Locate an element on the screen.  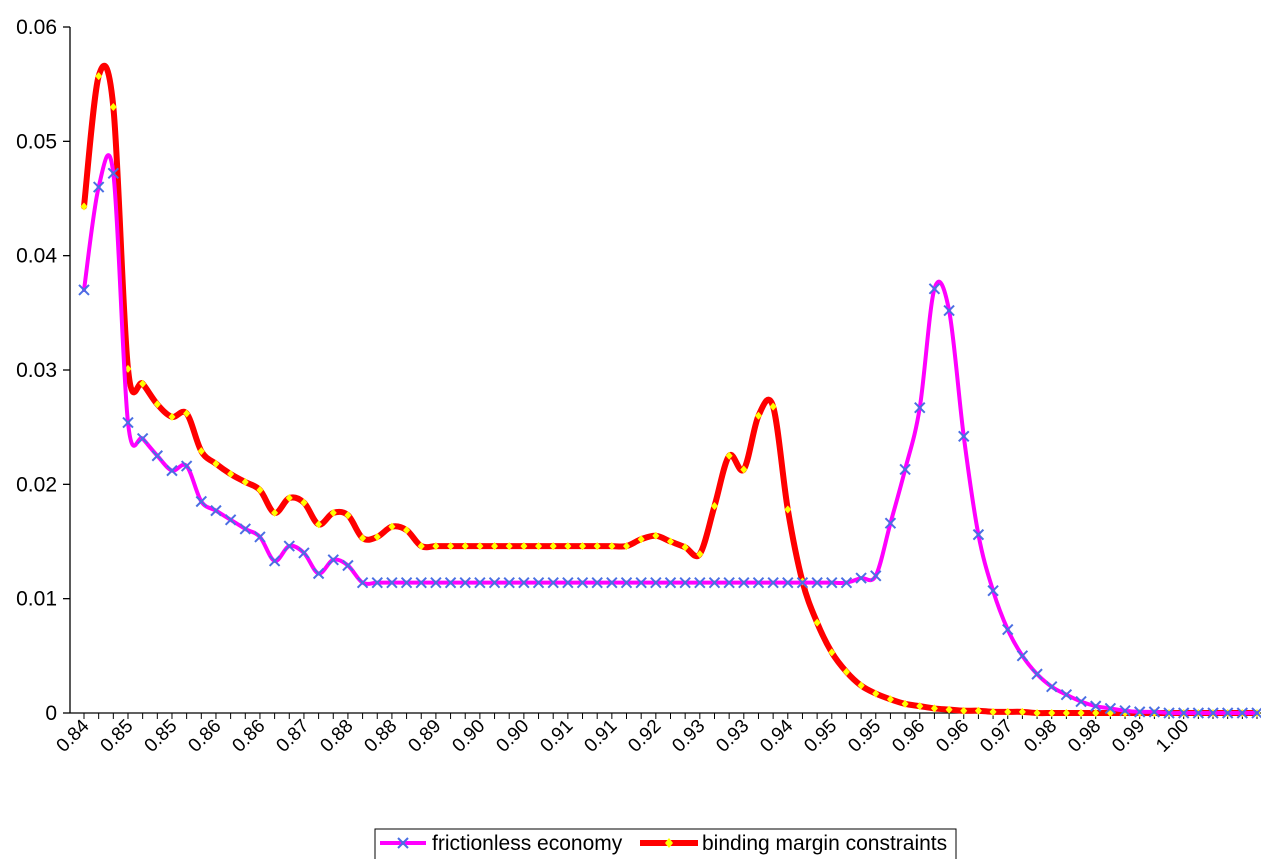
y-tick-label: 0.04 is located at coordinates (36, 256).